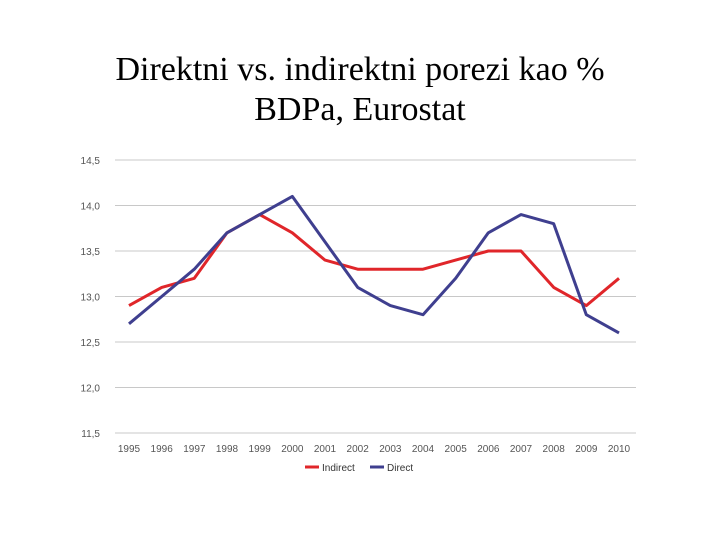 This screenshot has height=540, width=720. What do you see at coordinates (586, 449) in the screenshot?
I see `x-tick-label: 2009` at bounding box center [586, 449].